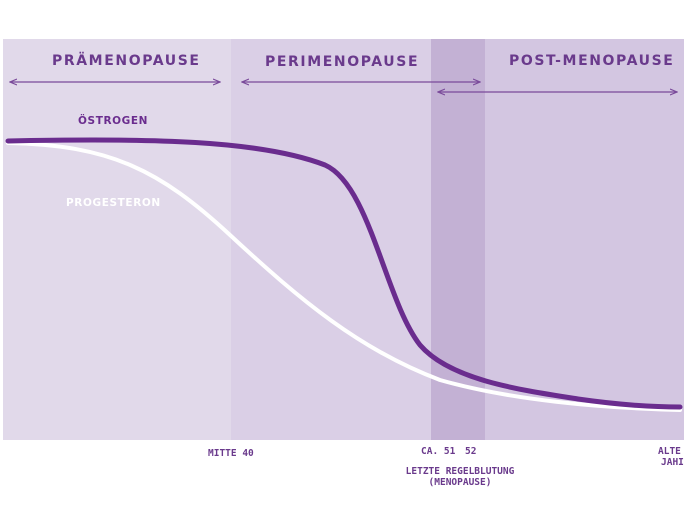  What do you see at coordinates (460, 482) in the screenshot?
I see `menopause-note-line2: (MENOPAUSE)` at bounding box center [460, 482].